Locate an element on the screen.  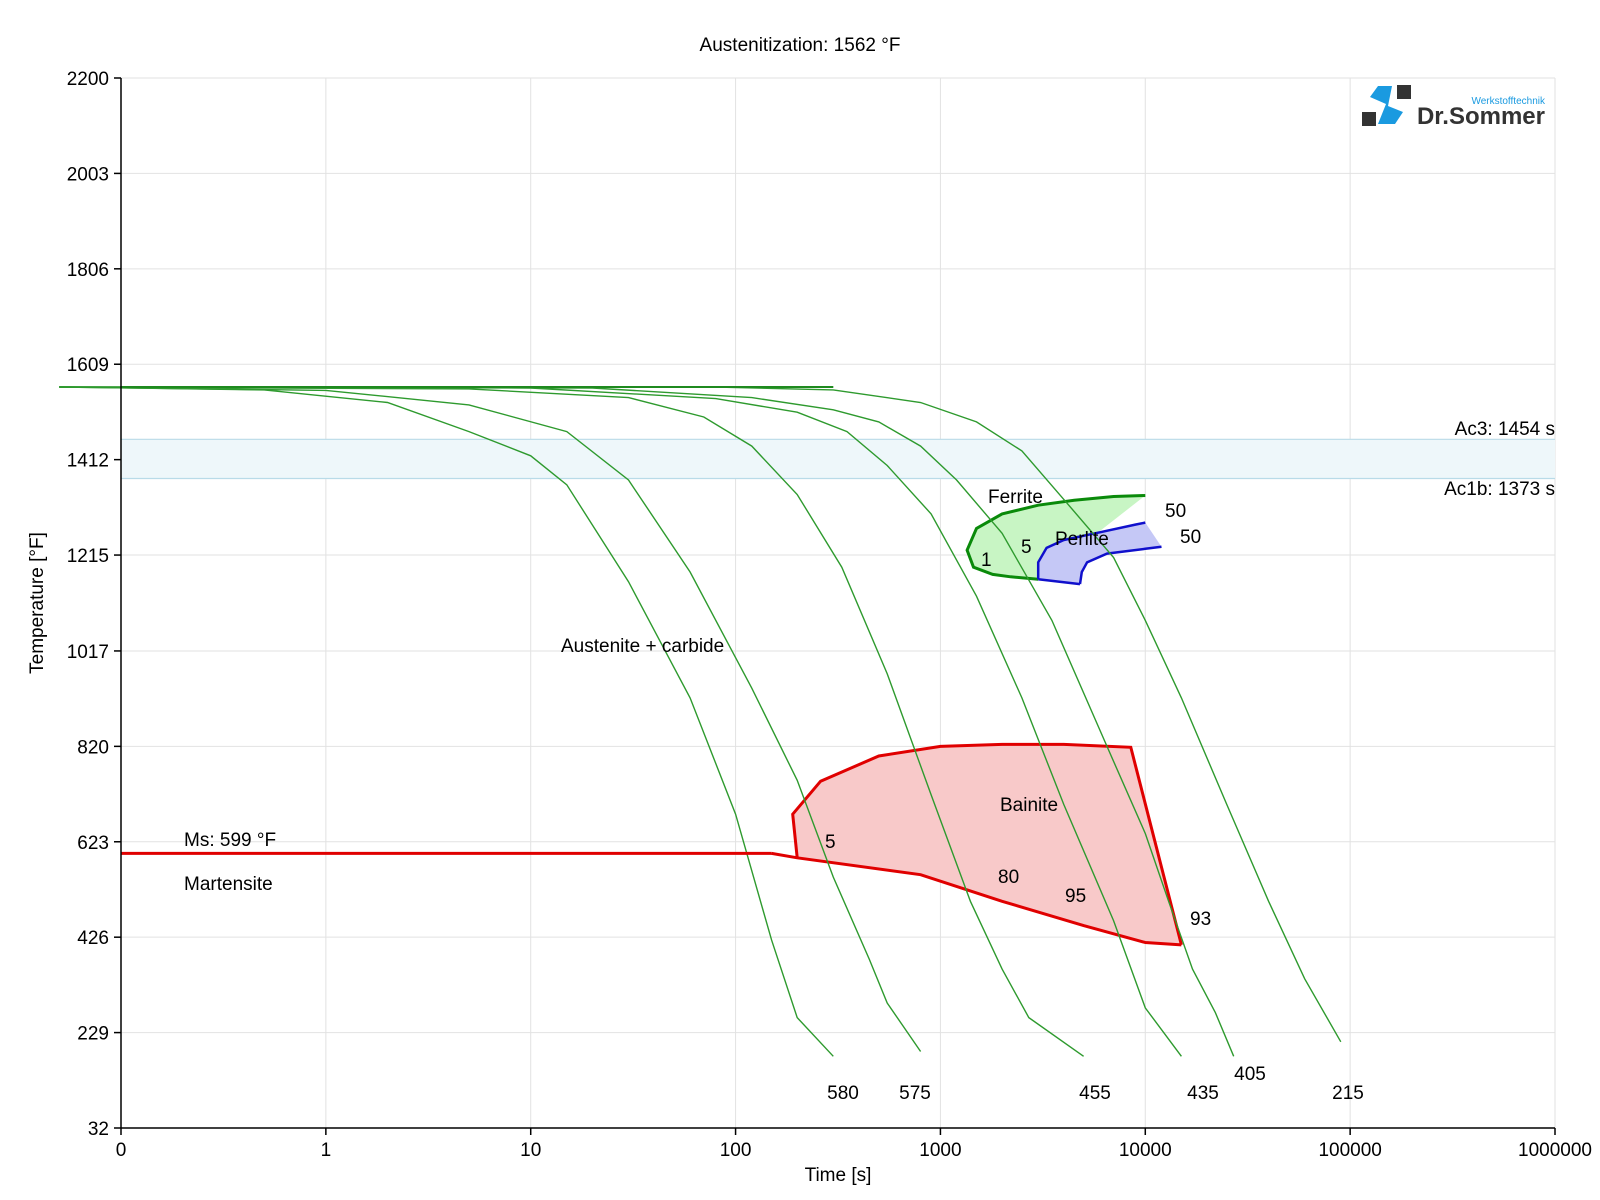
end-label-405: 405 is located at coordinates (1250, 1074).